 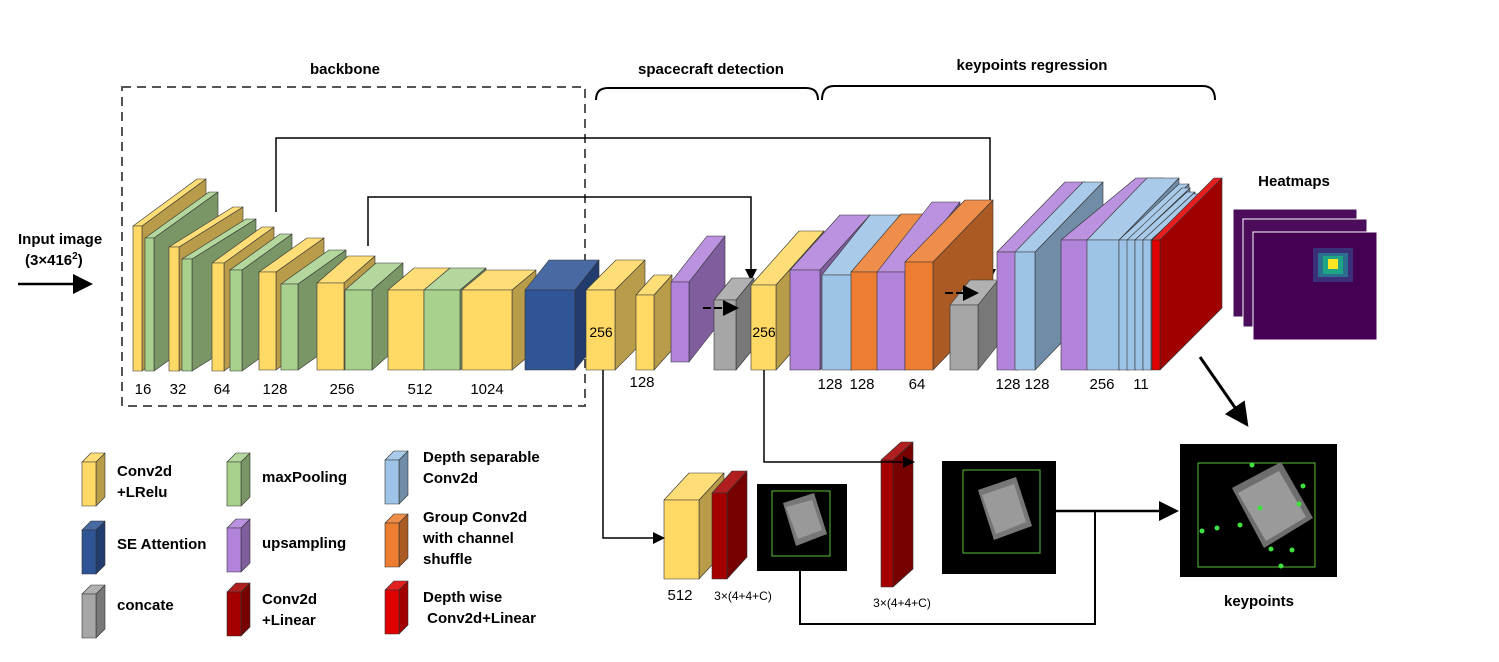 What do you see at coordinates (479, 608) in the screenshot?
I see `legend-label-depth-wise: Depth wise Conv2d+Linear` at bounding box center [479, 608].